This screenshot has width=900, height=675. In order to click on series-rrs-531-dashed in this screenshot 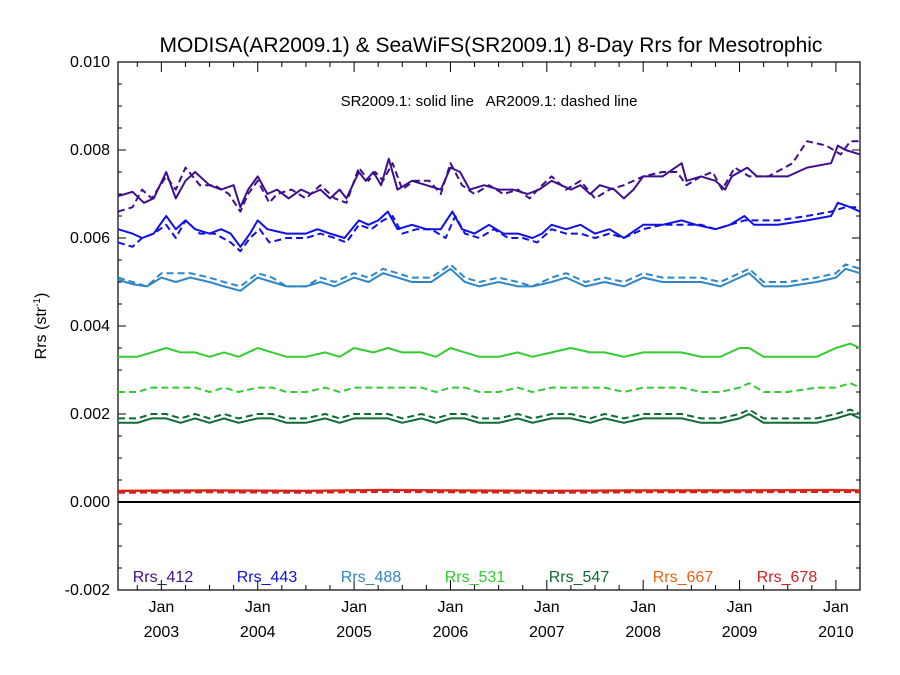, I will do `click(489, 387)`.